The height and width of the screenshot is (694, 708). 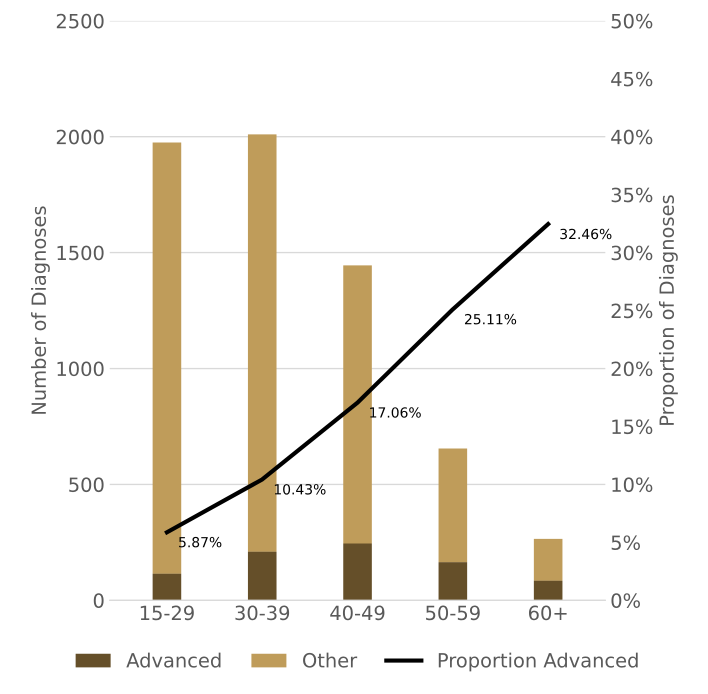 What do you see at coordinates (80, 21) in the screenshot?
I see `y-tick-label: 2500` at bounding box center [80, 21].